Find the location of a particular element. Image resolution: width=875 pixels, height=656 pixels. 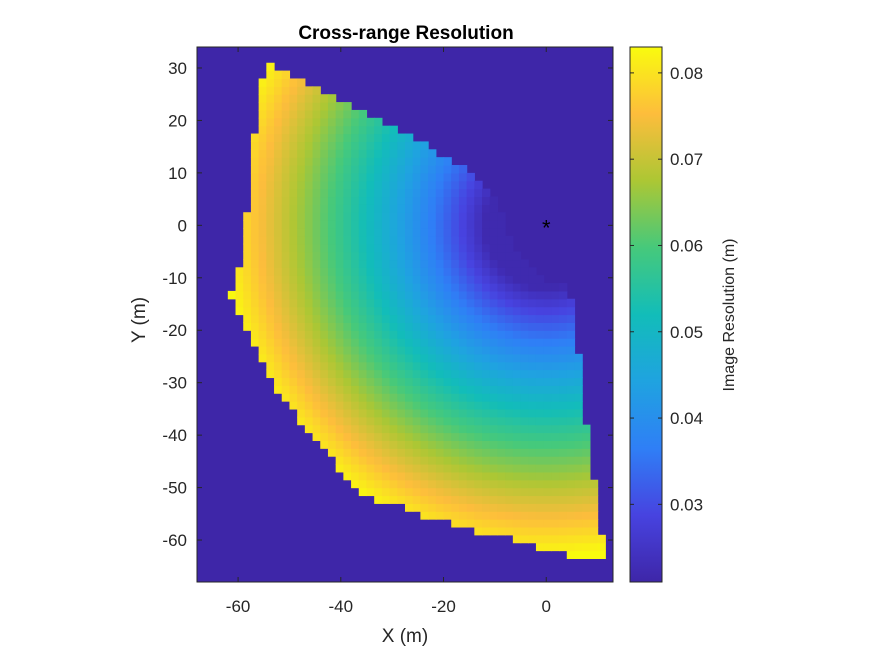

colorbar-label: Image Resolution (m) is located at coordinates (729, 315).